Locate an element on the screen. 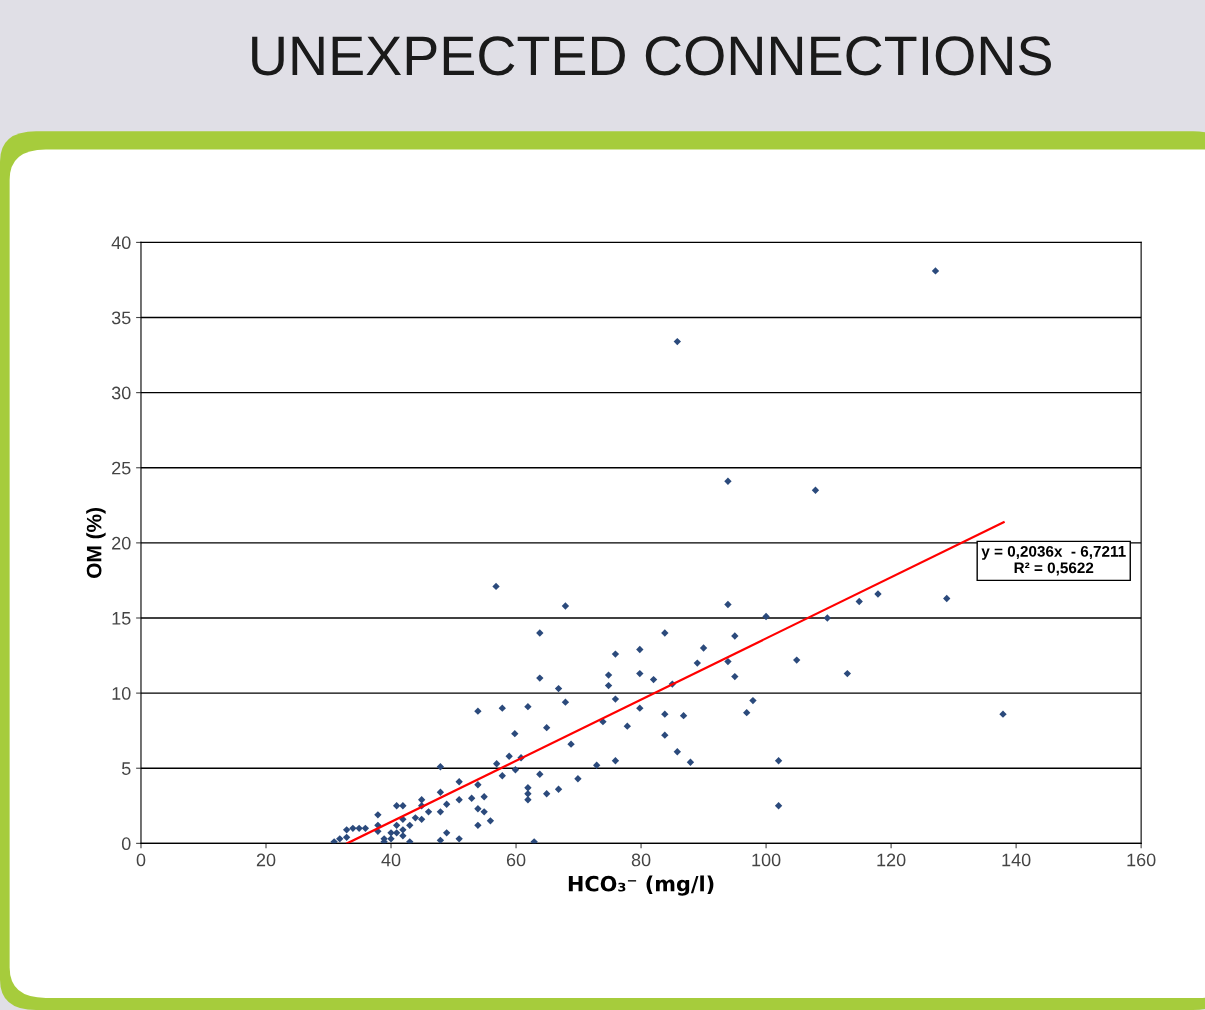 This screenshot has width=1205, height=1010. y-tick-label: 30 is located at coordinates (121, 393).